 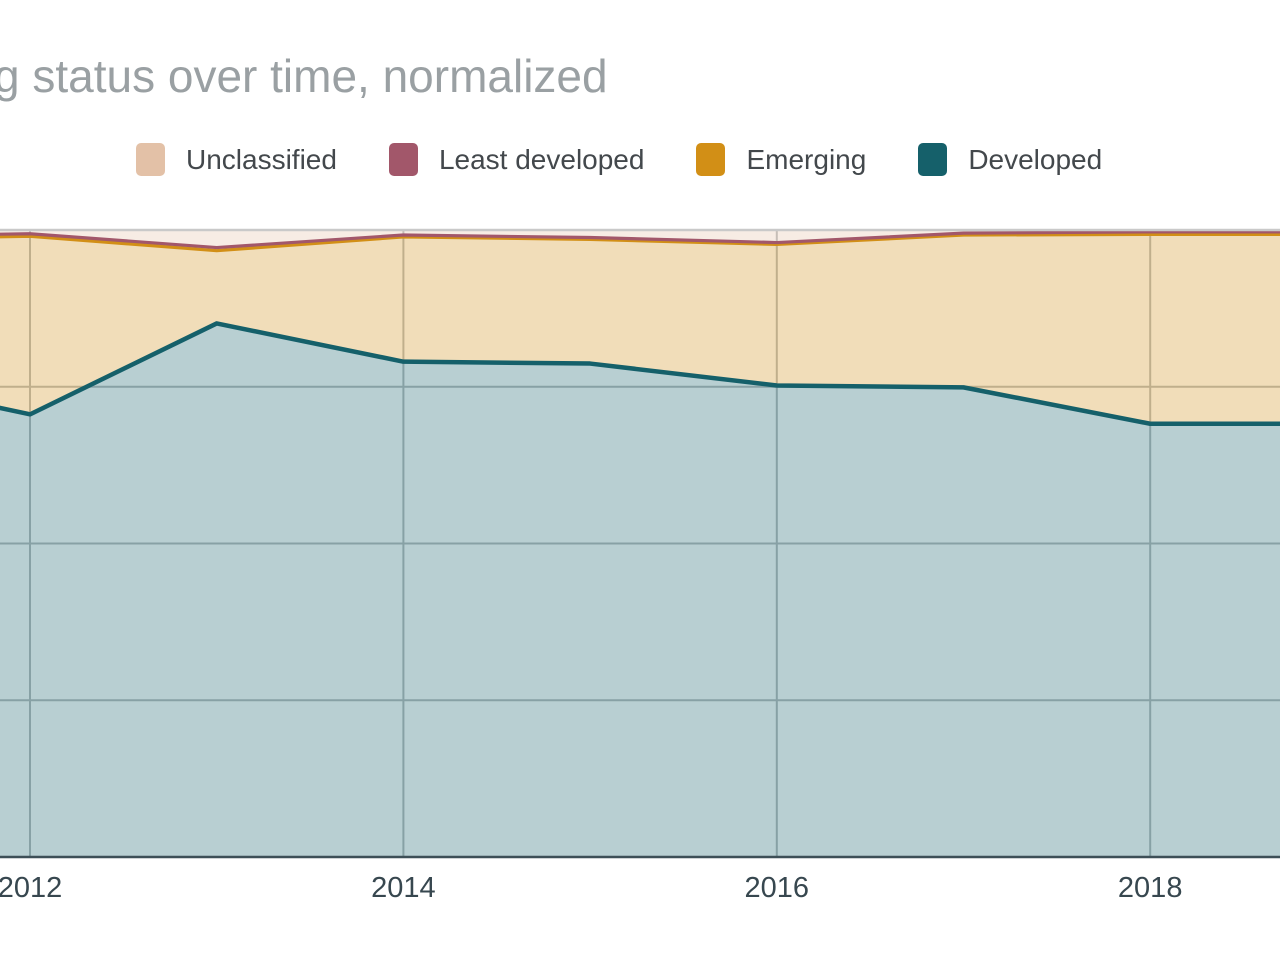 I want to click on x-axis: 2012 2014 2016 2018, so click(x=640, y=892).